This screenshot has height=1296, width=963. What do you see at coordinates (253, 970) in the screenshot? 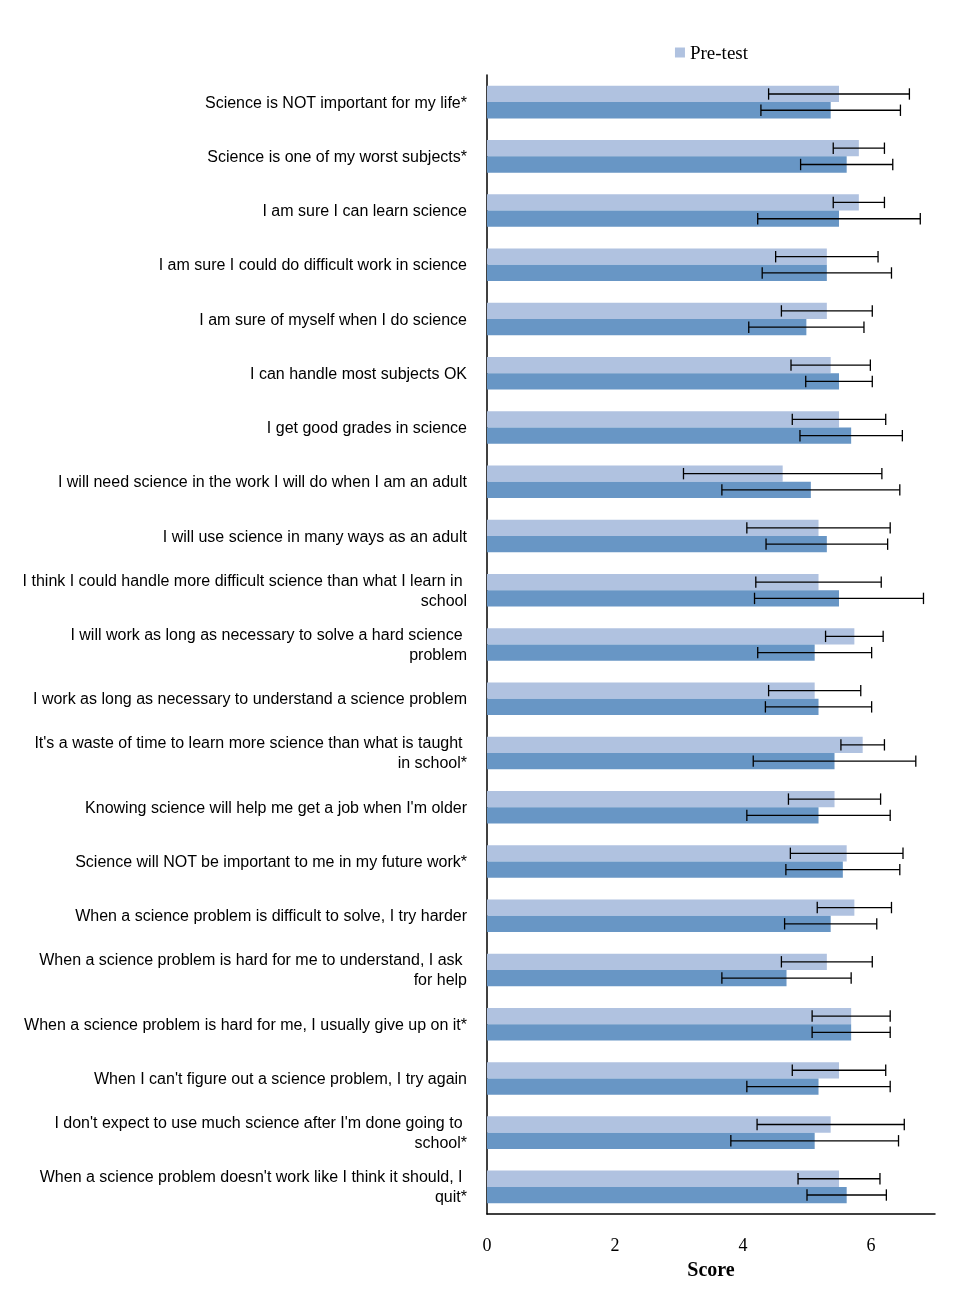
I see `y-tick-label: When a science problem is hard for me to understand, I ask for help` at bounding box center [253, 970].